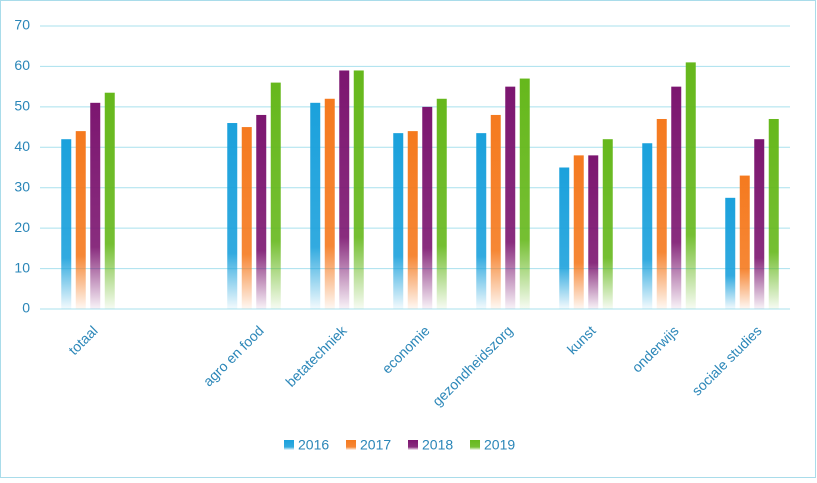  I want to click on y-tick-label: 30, so click(22, 186).